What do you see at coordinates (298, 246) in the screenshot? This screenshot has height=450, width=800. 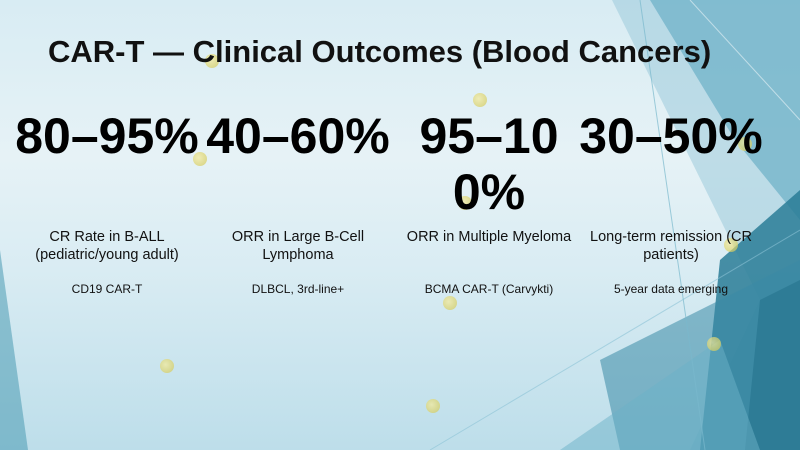 I see `metric-label: ORR in Large B-Cell Lymphoma` at bounding box center [298, 246].